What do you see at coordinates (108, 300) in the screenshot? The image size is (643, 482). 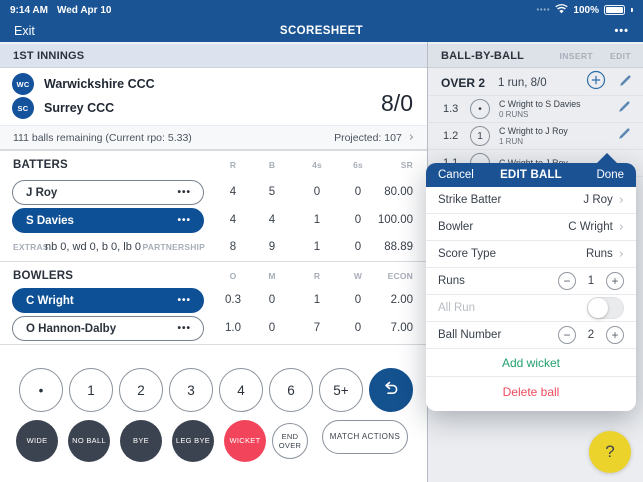 I see `bowler-pill-c-wright: C Wright •••` at bounding box center [108, 300].